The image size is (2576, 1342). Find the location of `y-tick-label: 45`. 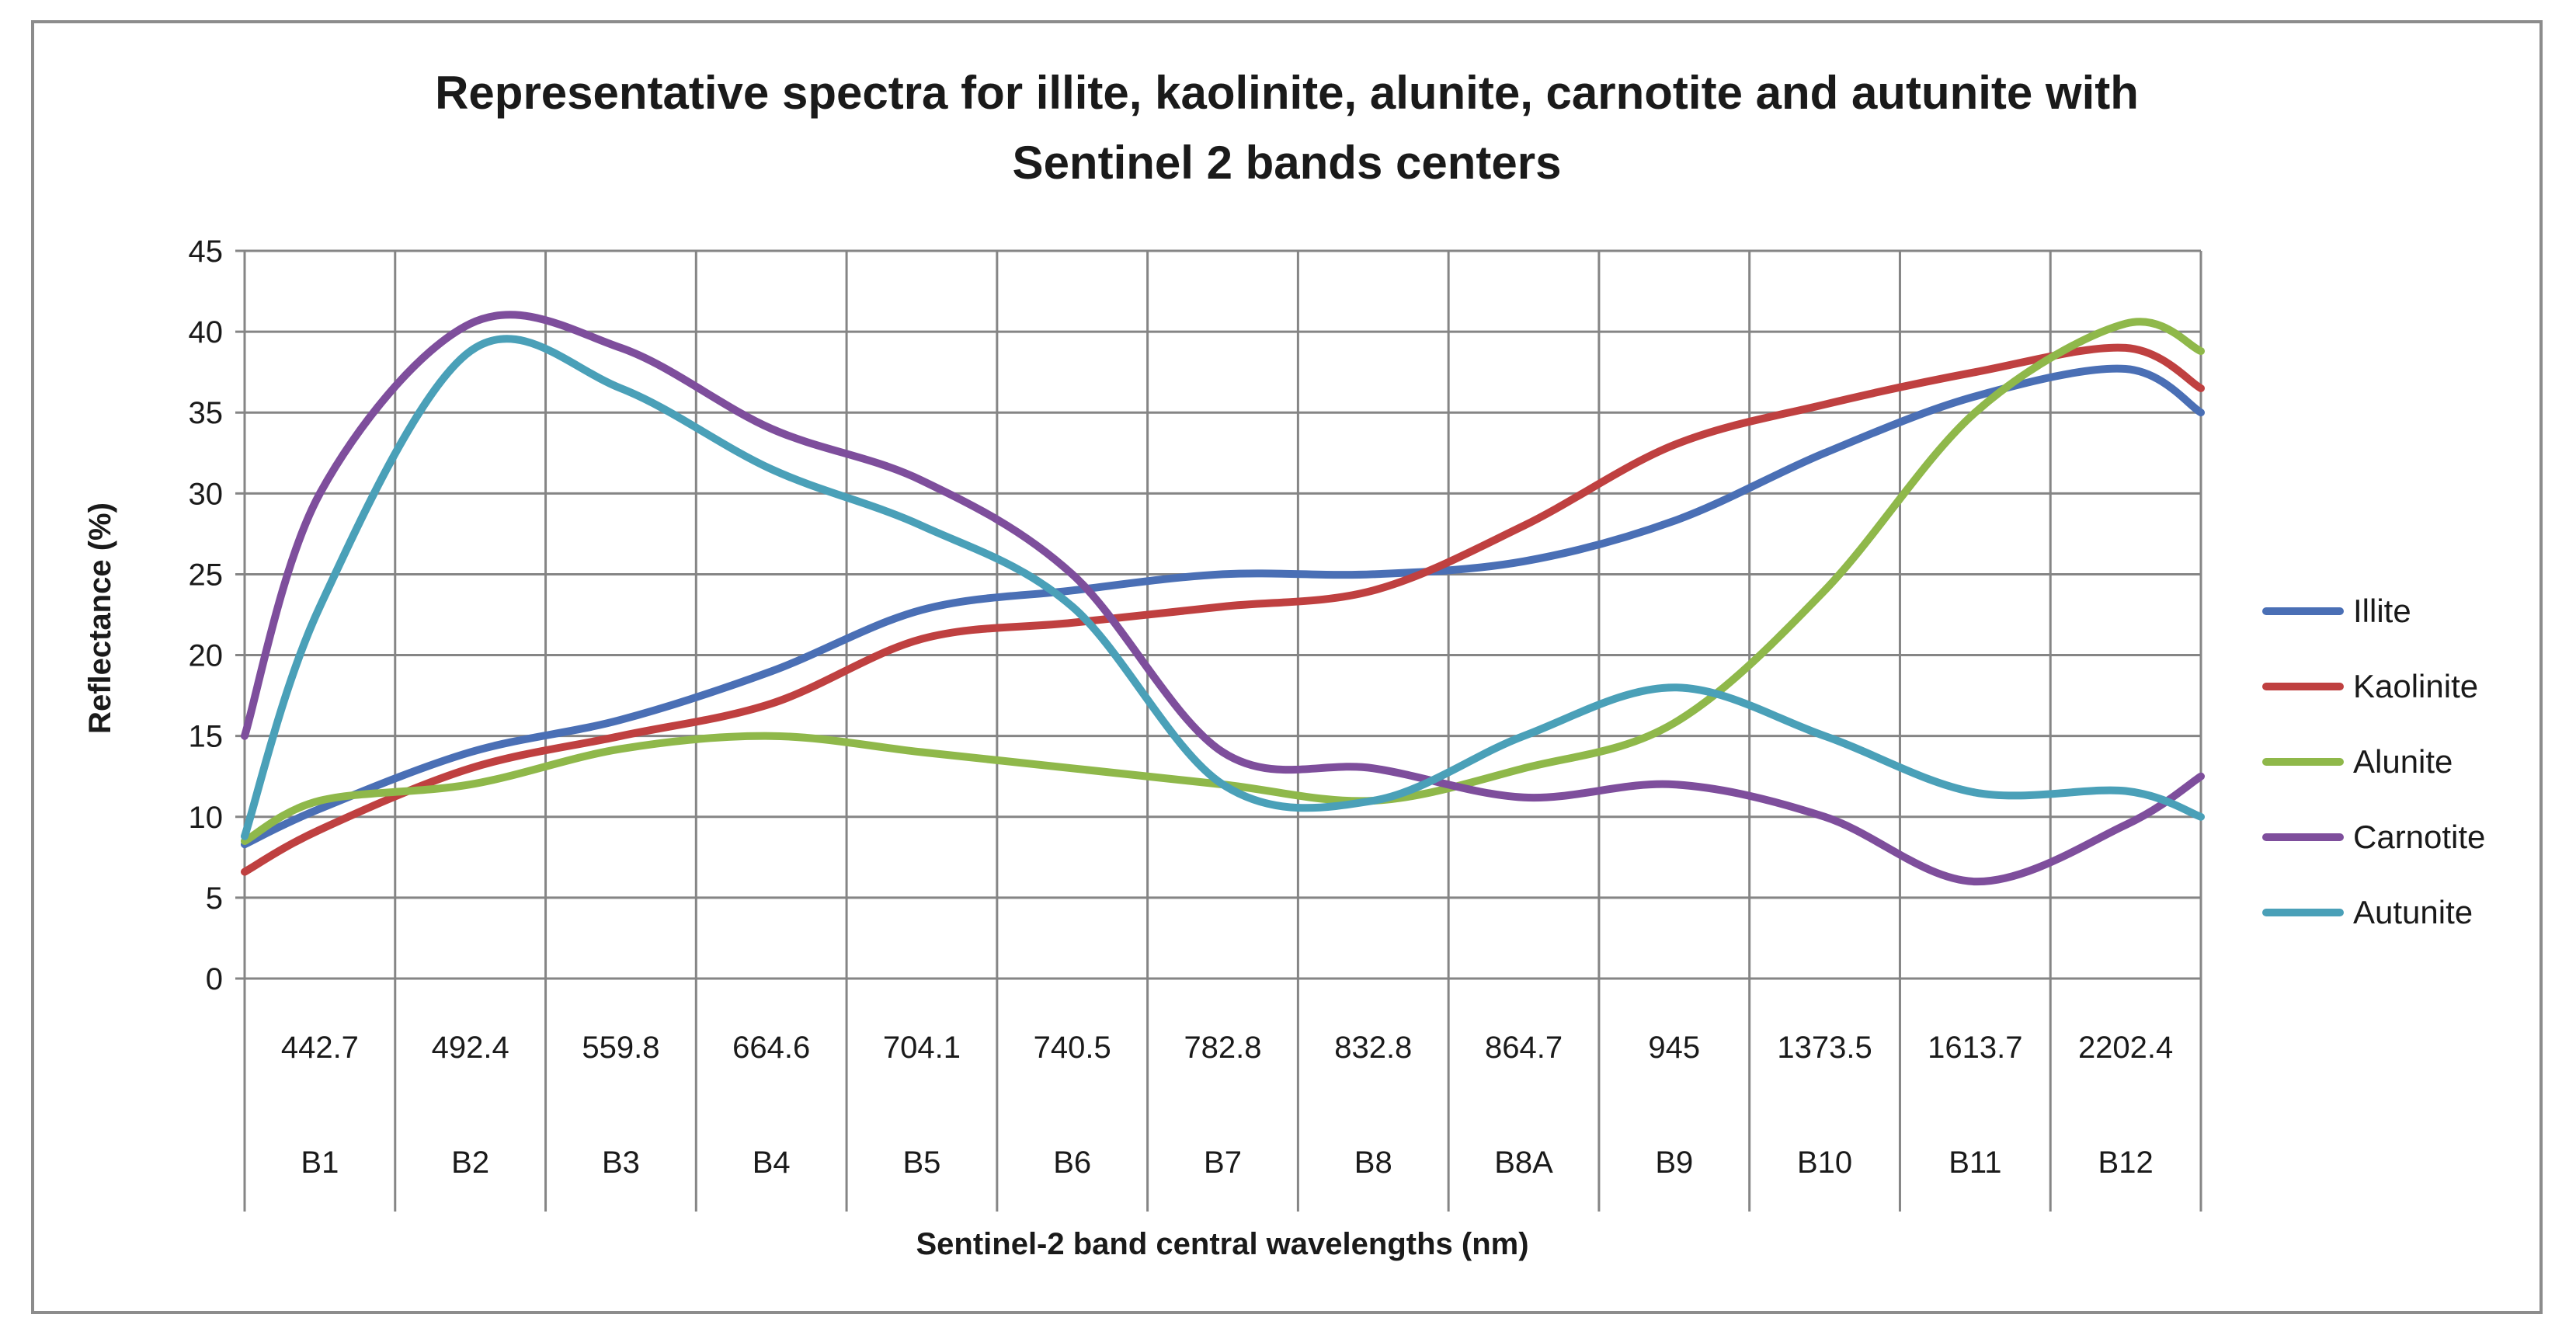

y-tick-label: 45 is located at coordinates (207, 252).